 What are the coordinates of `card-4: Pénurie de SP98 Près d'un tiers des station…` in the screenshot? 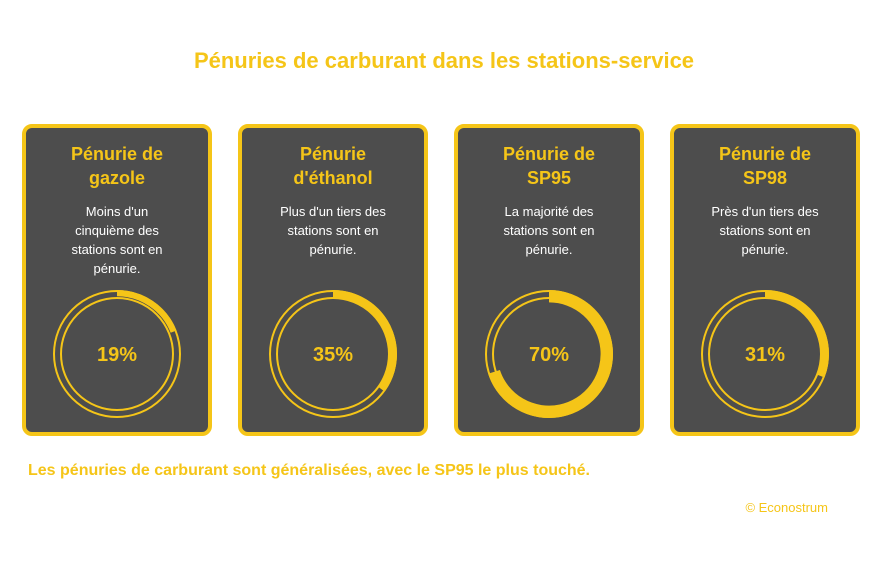 It's located at (765, 280).